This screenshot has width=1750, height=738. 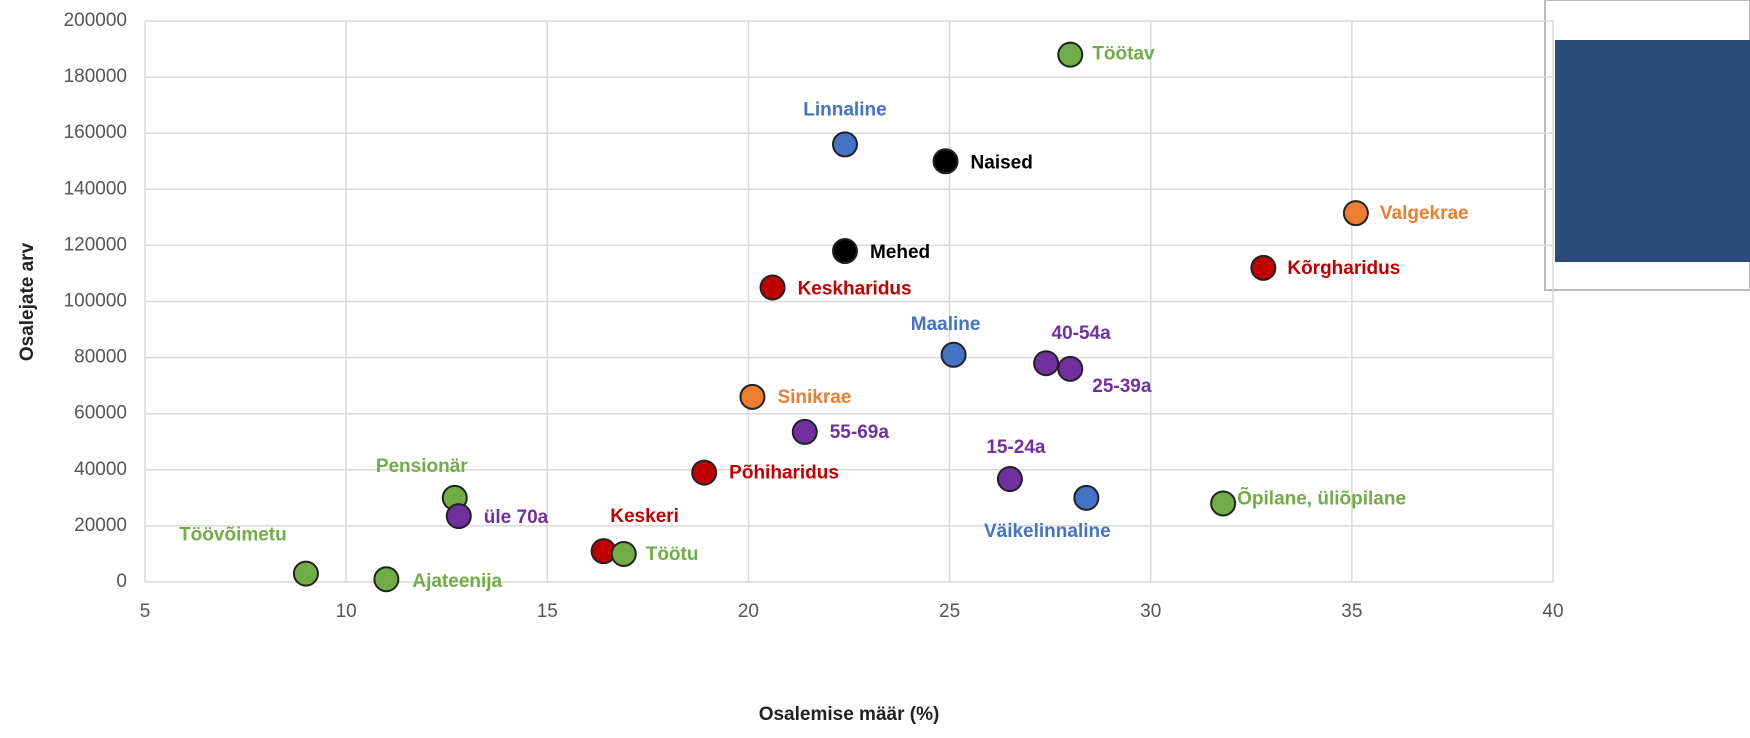 What do you see at coordinates (946, 324) in the screenshot?
I see `point-label: Maaline` at bounding box center [946, 324].